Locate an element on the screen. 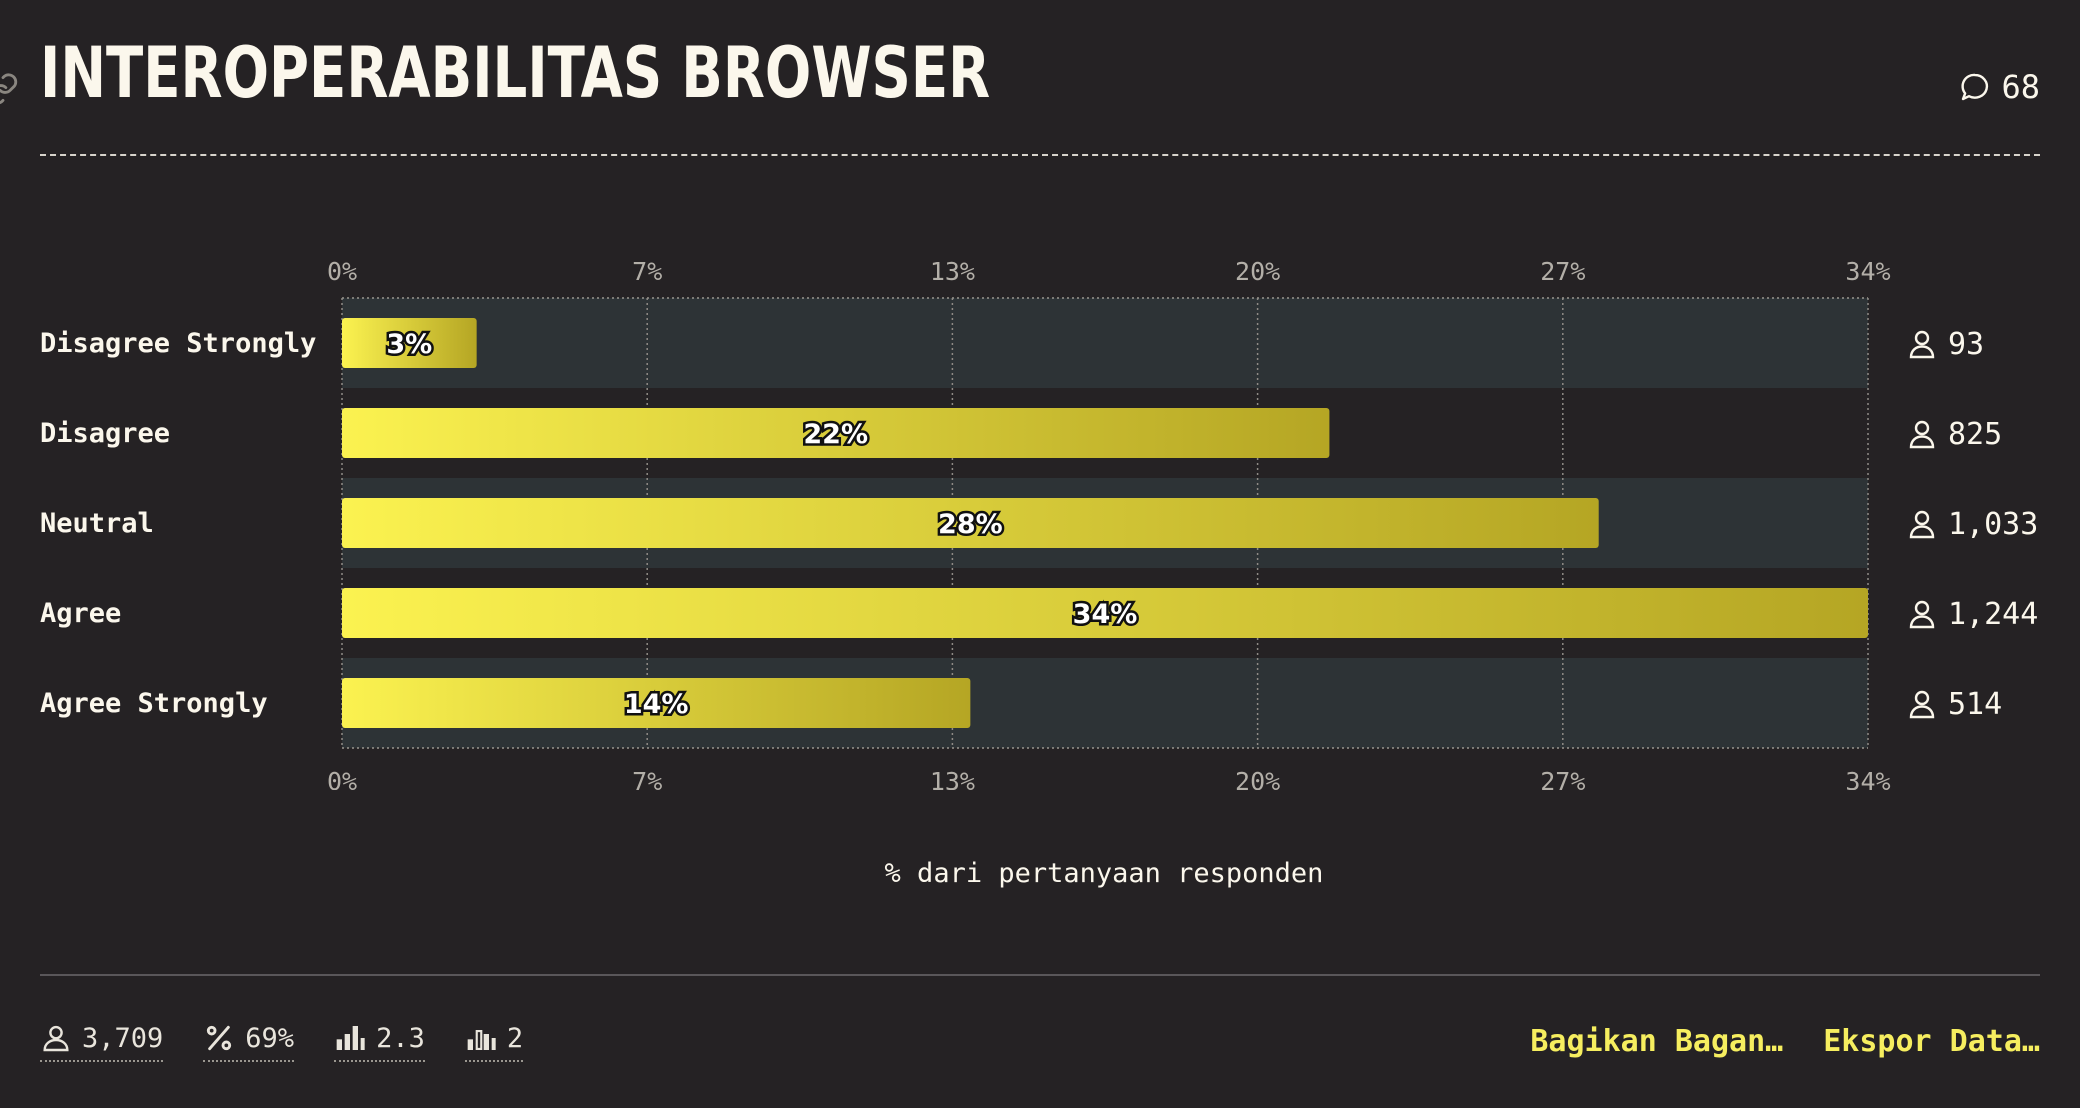 This screenshot has height=1108, width=2080. tick-label-bottom: 20% is located at coordinates (1257, 778).